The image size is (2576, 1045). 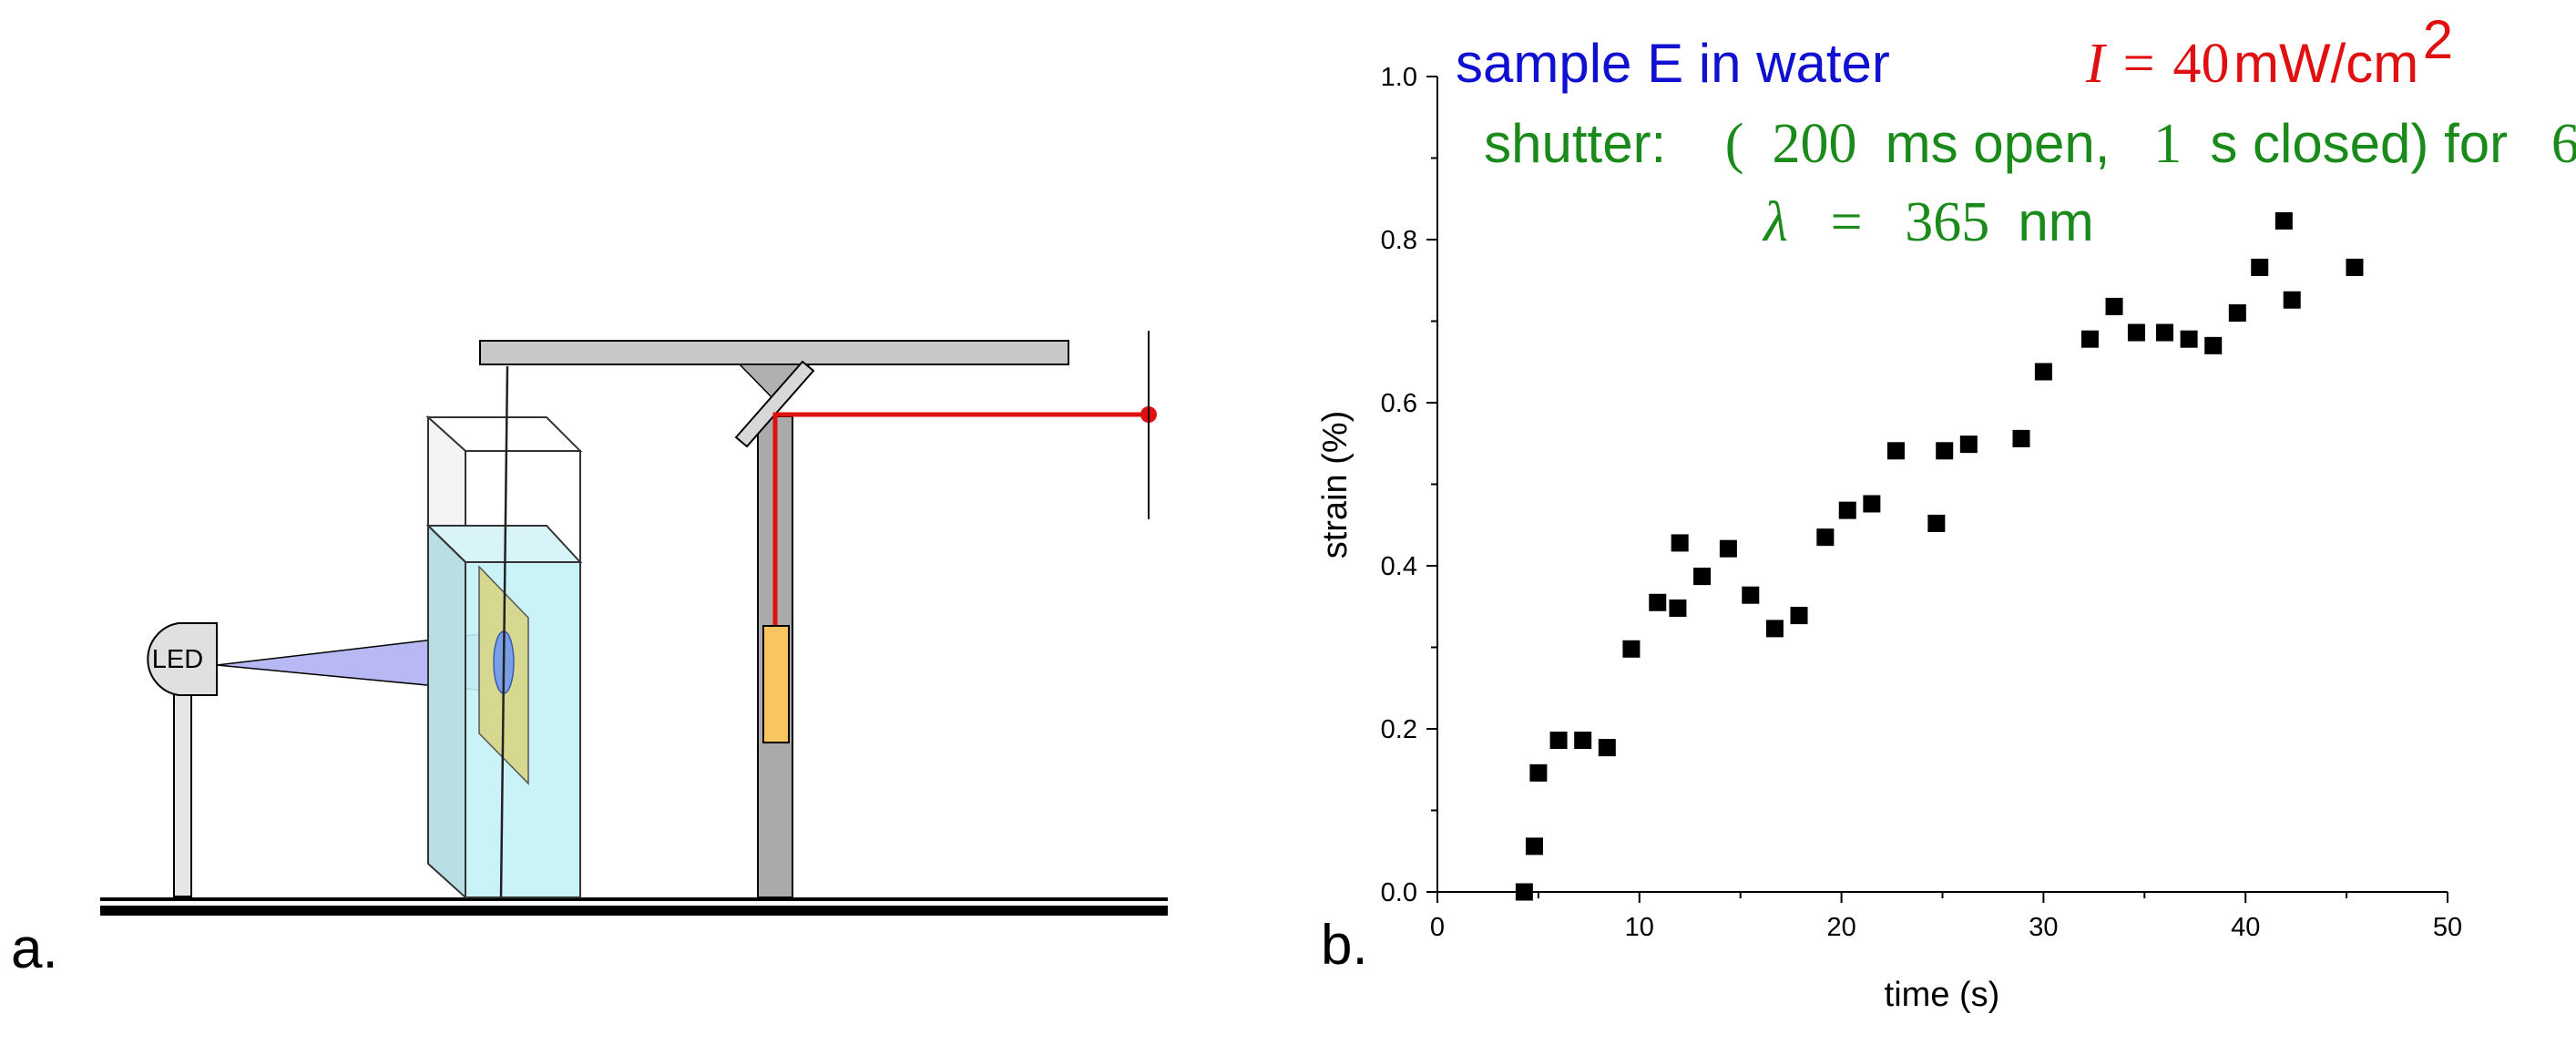 What do you see at coordinates (446, 711) in the screenshot?
I see `water-side` at bounding box center [446, 711].